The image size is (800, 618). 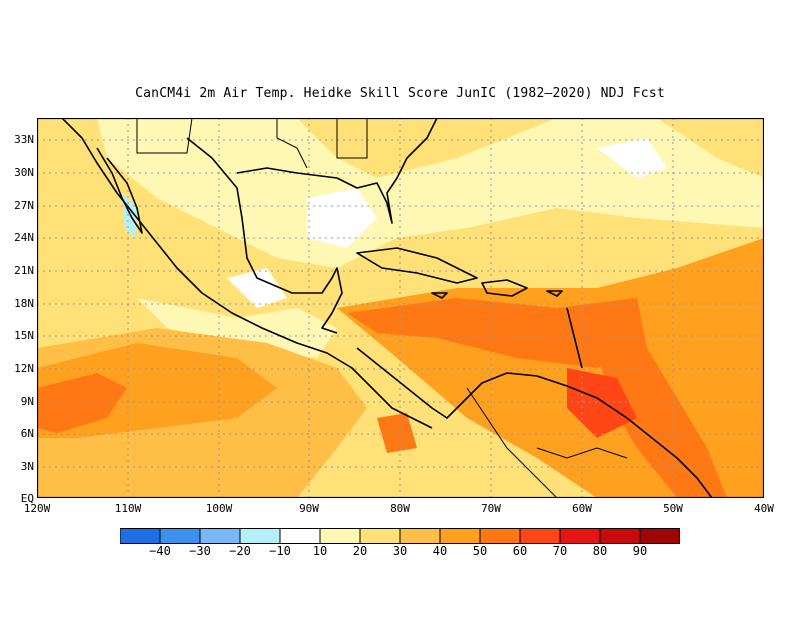 What do you see at coordinates (24, 335) in the screenshot?
I see `ylabel-15n: 15N` at bounding box center [24, 335].